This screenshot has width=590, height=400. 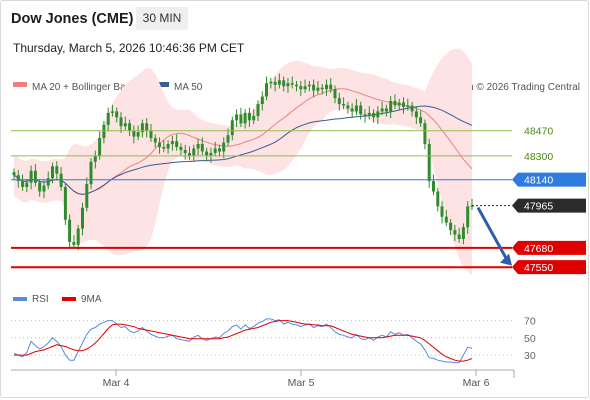 What do you see at coordinates (538, 132) in the screenshot?
I see `level-label-48470: 48470` at bounding box center [538, 132].